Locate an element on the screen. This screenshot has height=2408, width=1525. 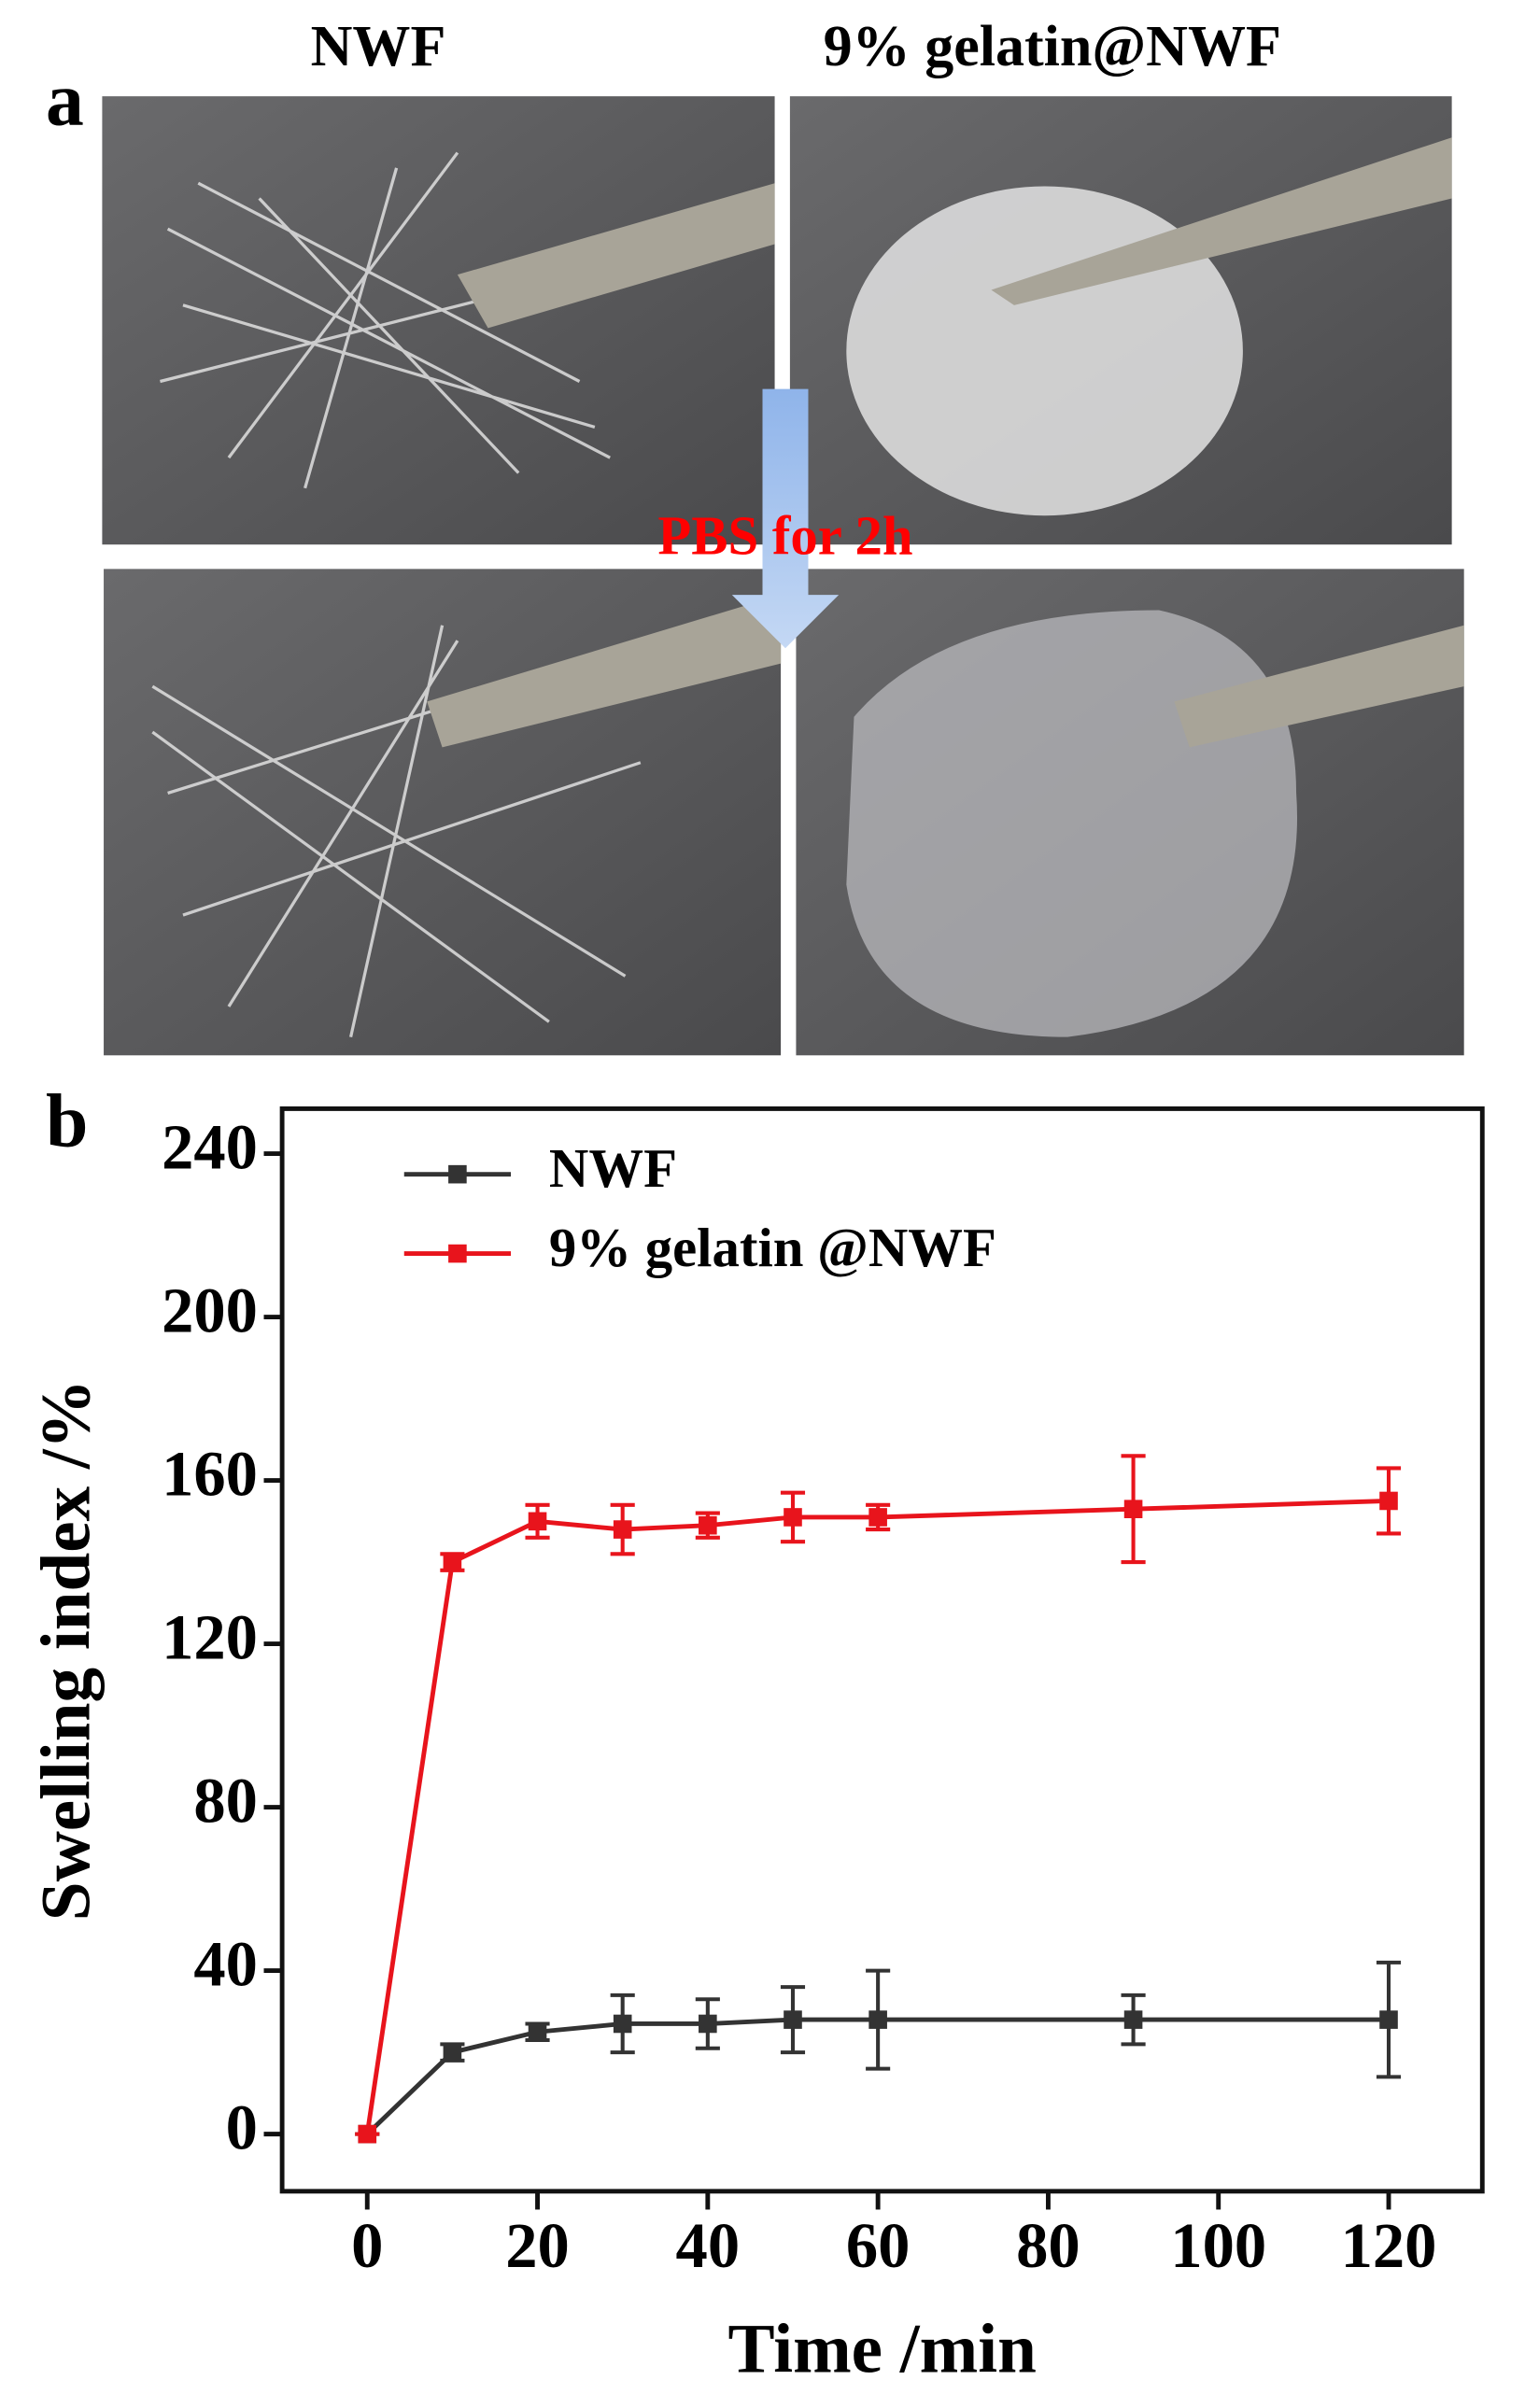
photo-title: 9% gelatin@NWF is located at coordinates (1052, 47).